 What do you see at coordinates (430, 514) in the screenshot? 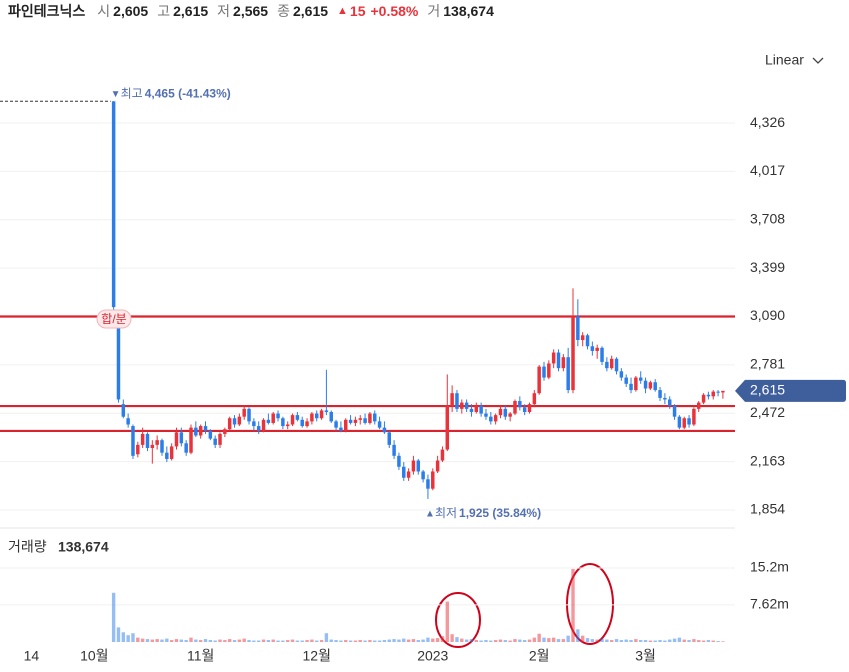
I see `low-annotation-arrow: ▲` at bounding box center [430, 514].